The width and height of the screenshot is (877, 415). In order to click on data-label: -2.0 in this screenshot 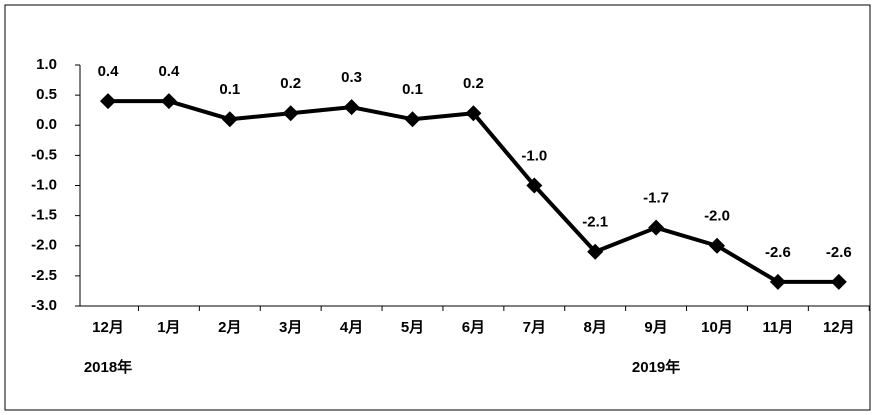, I will do `click(717, 216)`.